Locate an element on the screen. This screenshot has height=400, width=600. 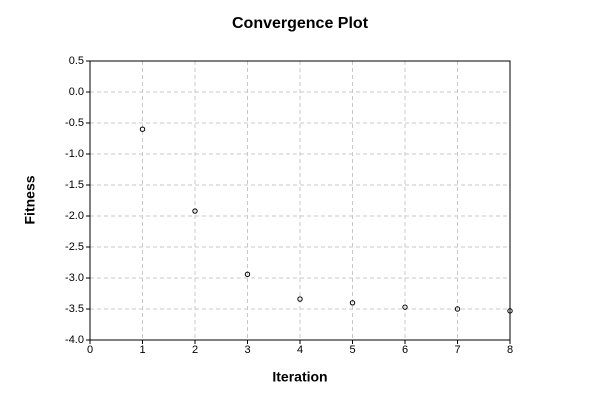
x-tick-label: 5 is located at coordinates (352, 350).